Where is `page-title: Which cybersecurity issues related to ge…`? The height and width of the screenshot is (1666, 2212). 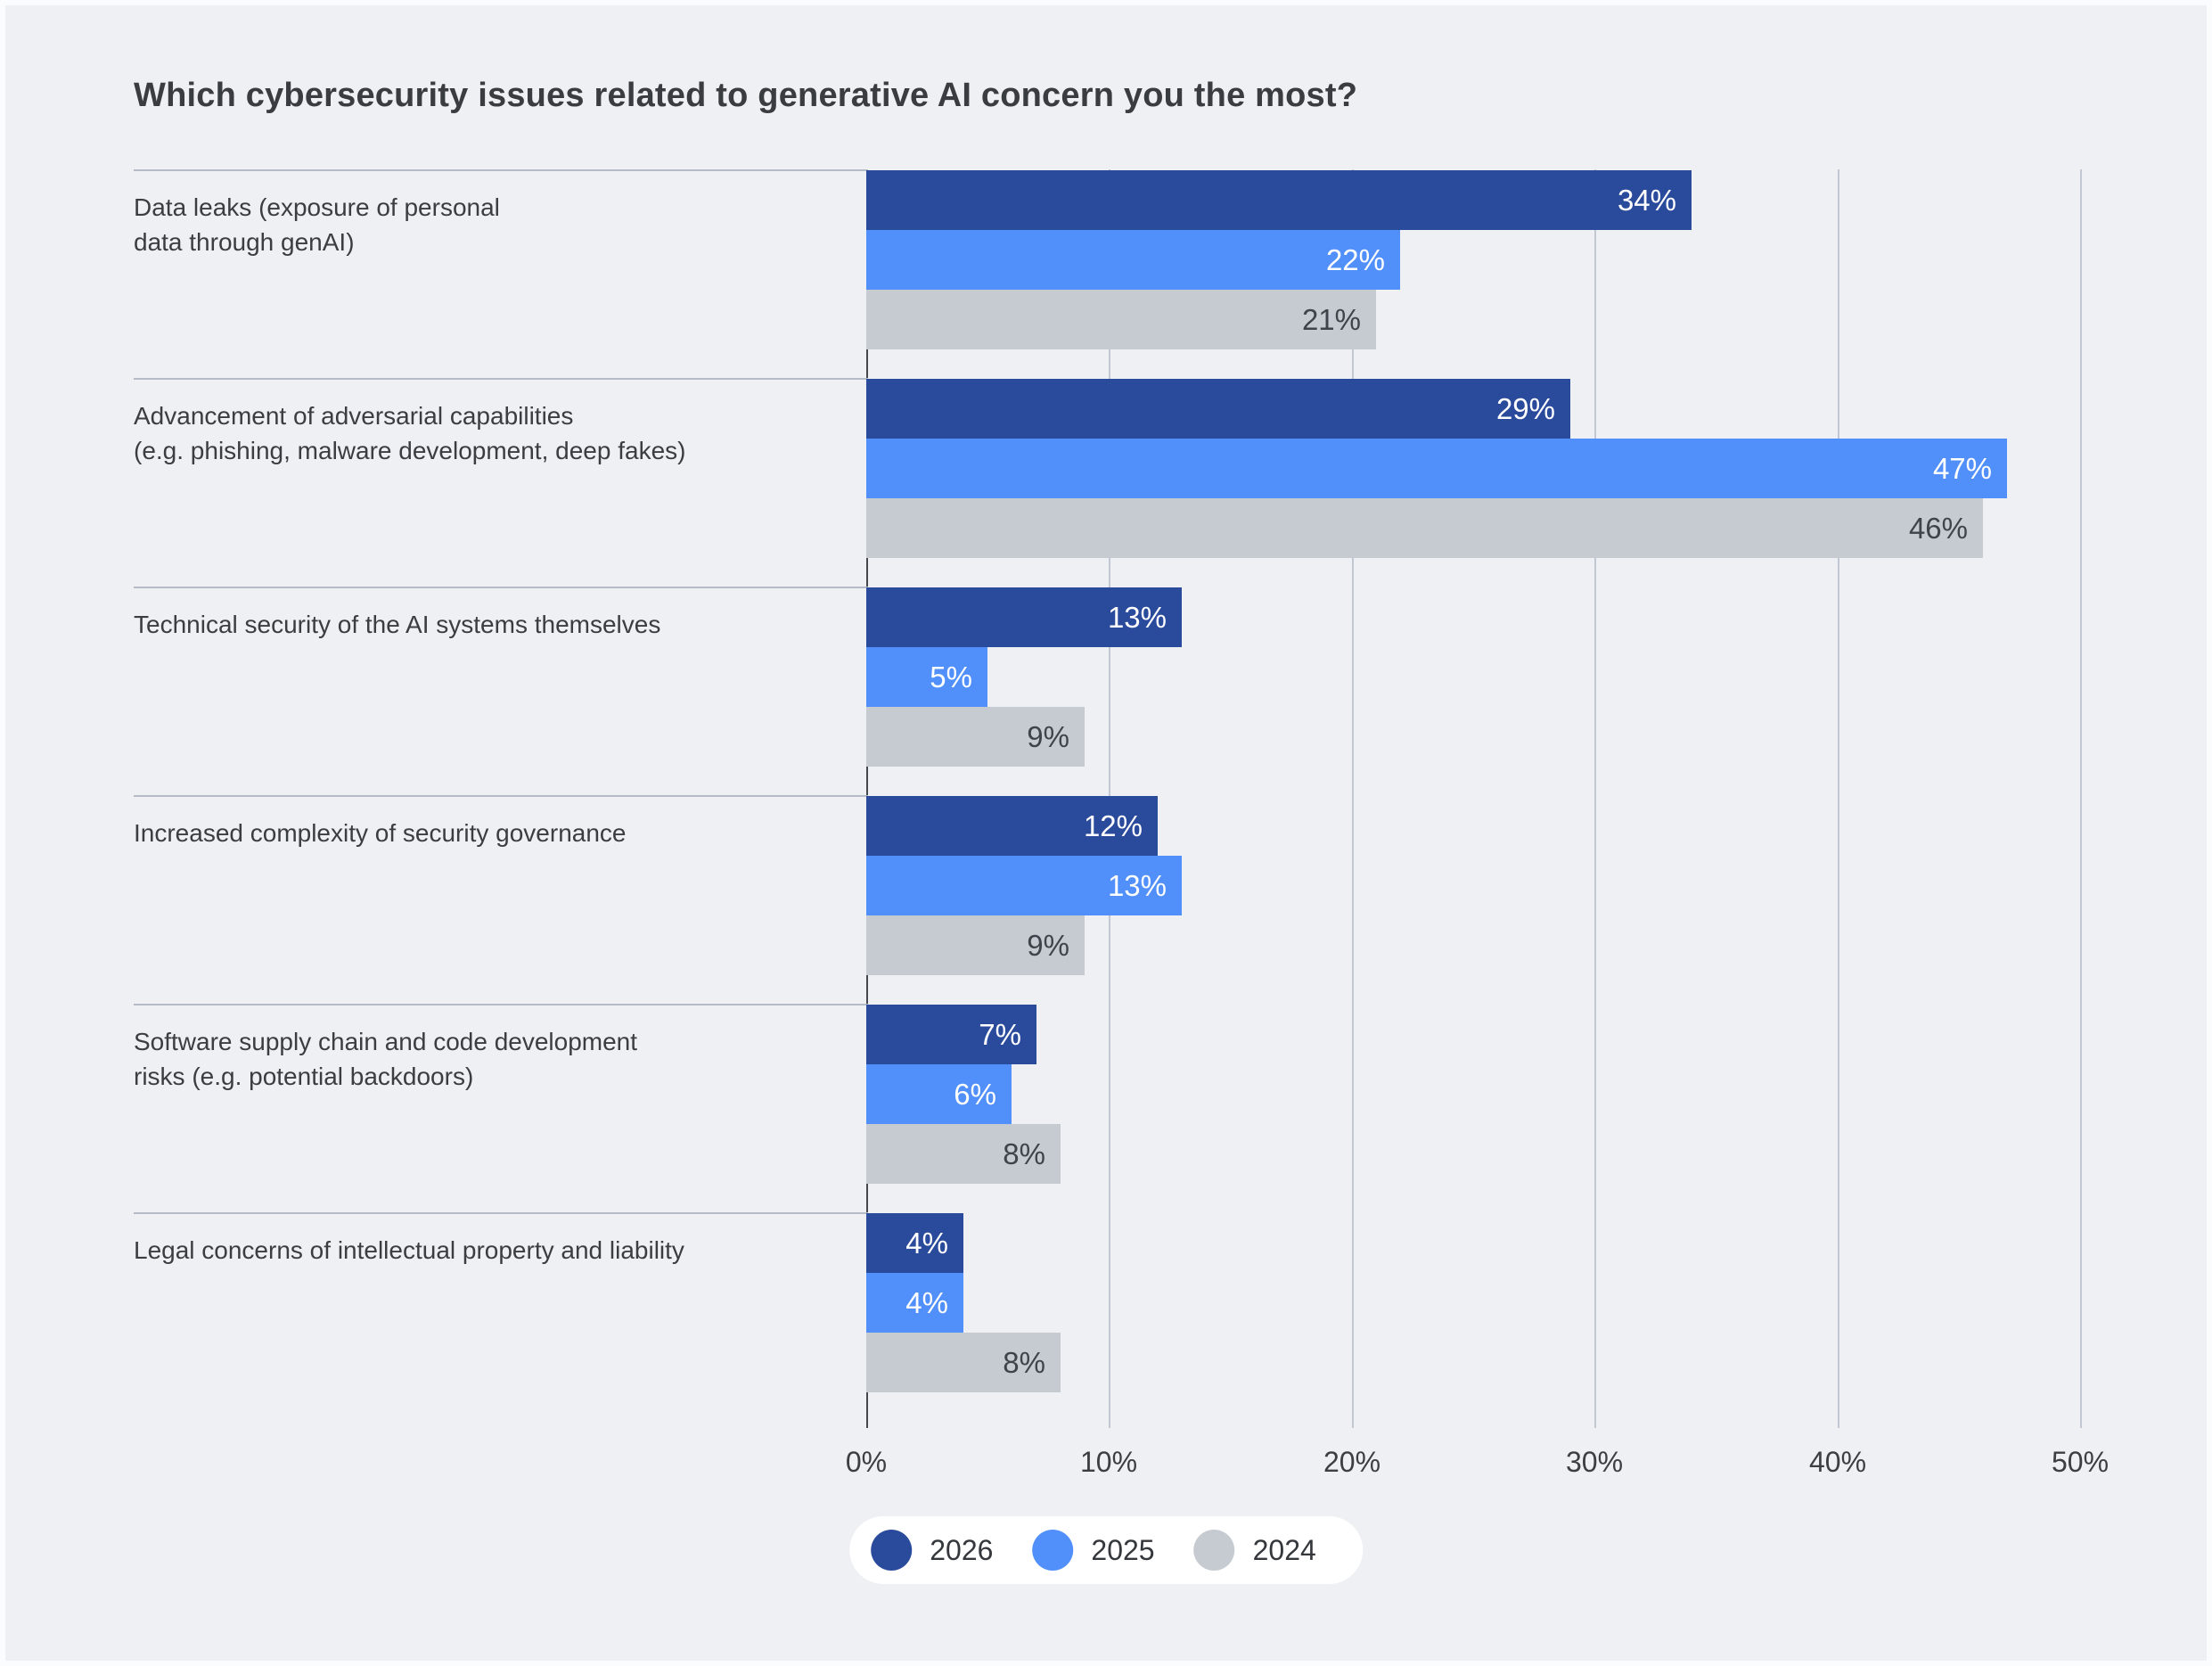 page-title: Which cybersecurity issues related to ge… is located at coordinates (746, 95).